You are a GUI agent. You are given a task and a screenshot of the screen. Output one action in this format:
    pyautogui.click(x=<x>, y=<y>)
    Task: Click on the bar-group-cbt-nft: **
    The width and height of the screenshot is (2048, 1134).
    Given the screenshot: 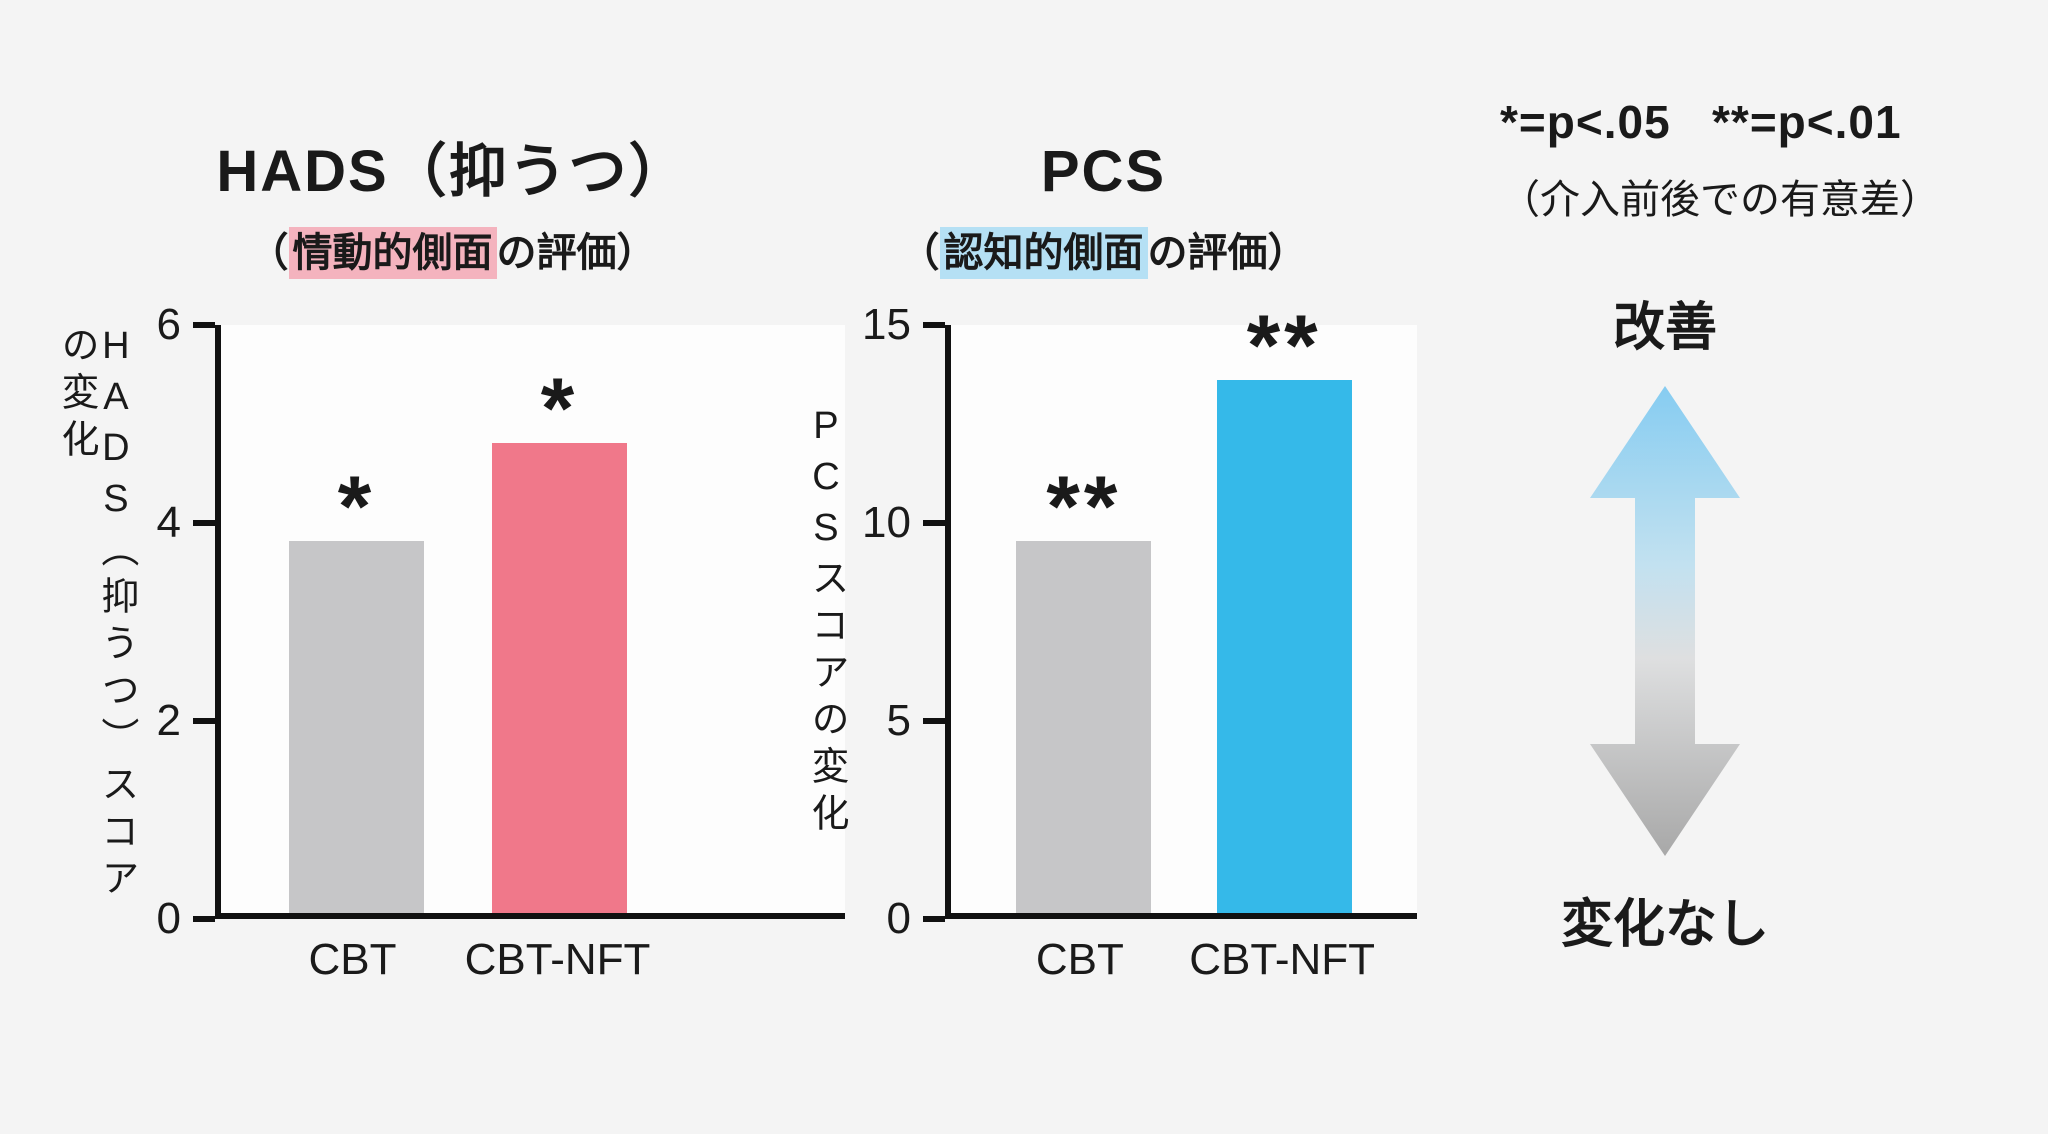 What is the action you would take?
    pyautogui.click(x=1284, y=605)
    